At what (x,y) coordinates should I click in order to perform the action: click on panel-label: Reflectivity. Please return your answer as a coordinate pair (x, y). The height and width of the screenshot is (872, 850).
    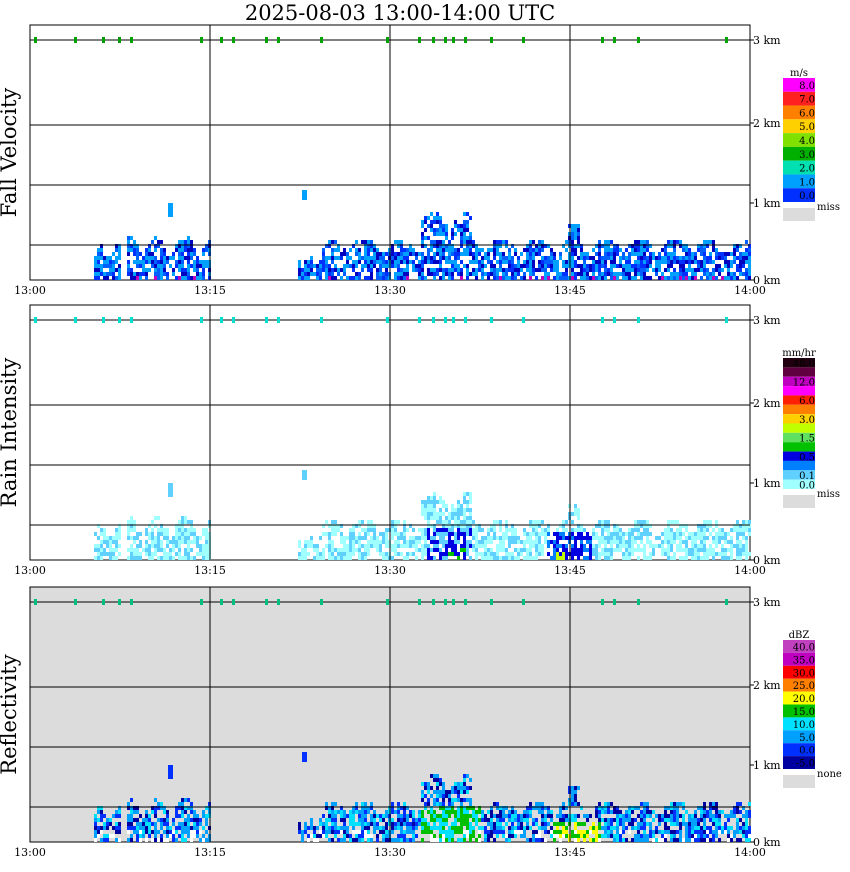
    Looking at the image, I should click on (10, 714).